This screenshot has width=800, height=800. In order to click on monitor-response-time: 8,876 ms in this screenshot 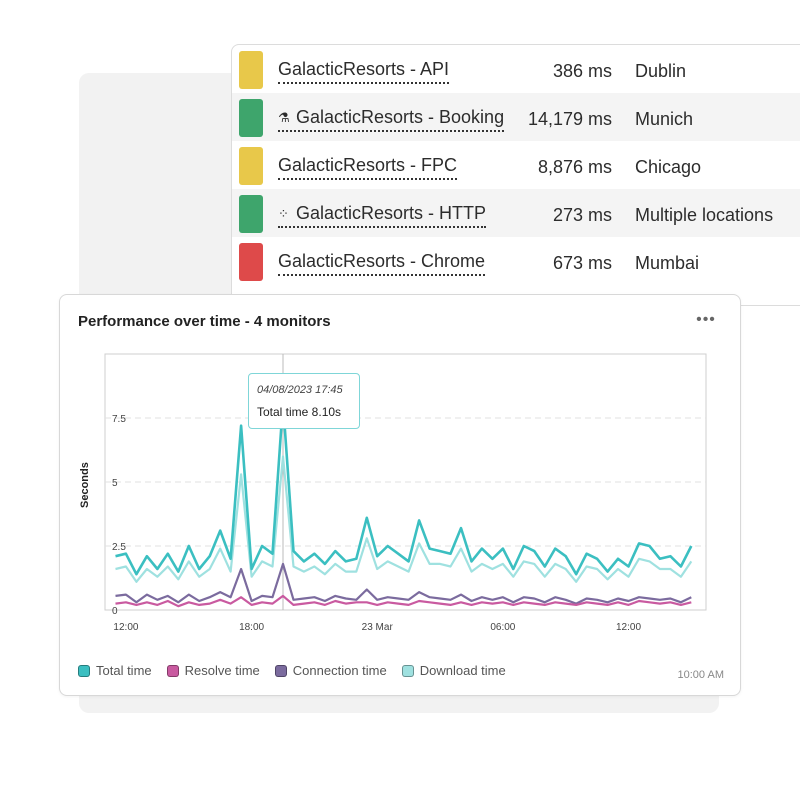, I will do `click(574, 167)`.